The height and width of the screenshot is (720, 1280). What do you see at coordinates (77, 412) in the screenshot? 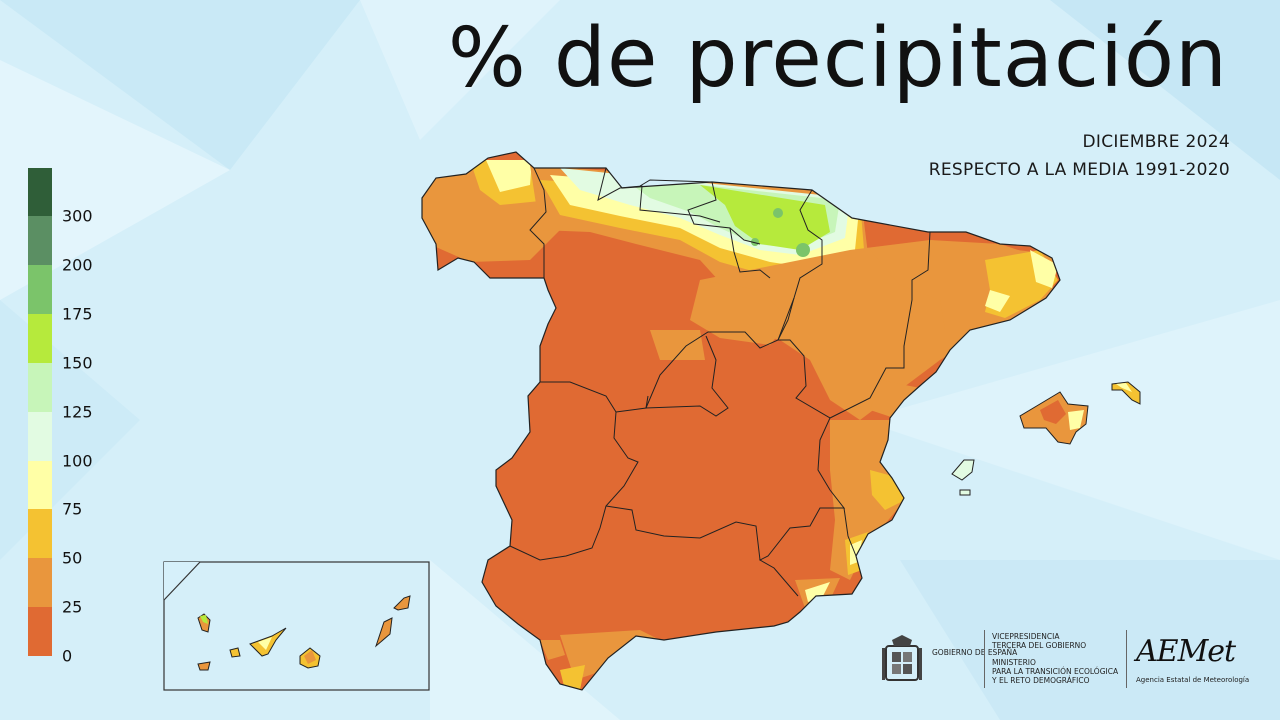
I see `legend-label-125: 125` at bounding box center [77, 412].